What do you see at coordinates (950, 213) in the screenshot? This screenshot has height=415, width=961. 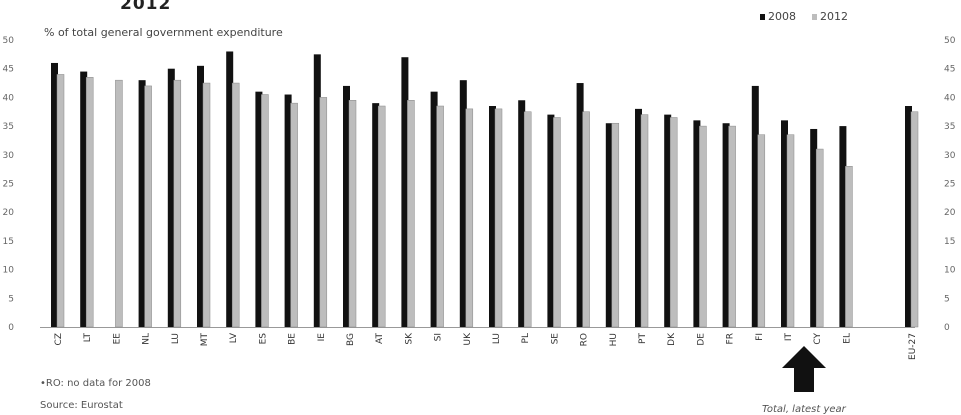 I see `y-tick-label-right: 20` at bounding box center [950, 213].